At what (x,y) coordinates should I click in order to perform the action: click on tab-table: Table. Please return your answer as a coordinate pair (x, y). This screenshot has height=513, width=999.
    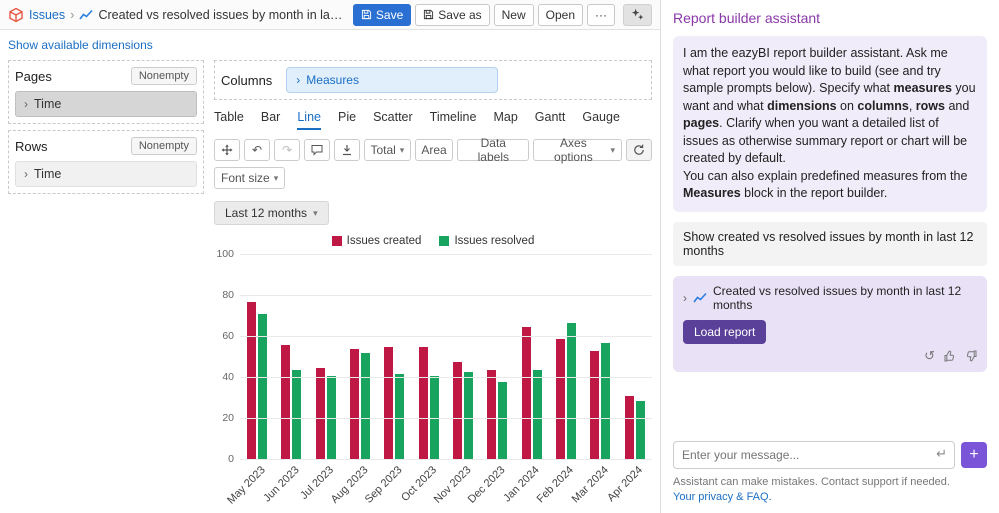
    Looking at the image, I should click on (229, 117).